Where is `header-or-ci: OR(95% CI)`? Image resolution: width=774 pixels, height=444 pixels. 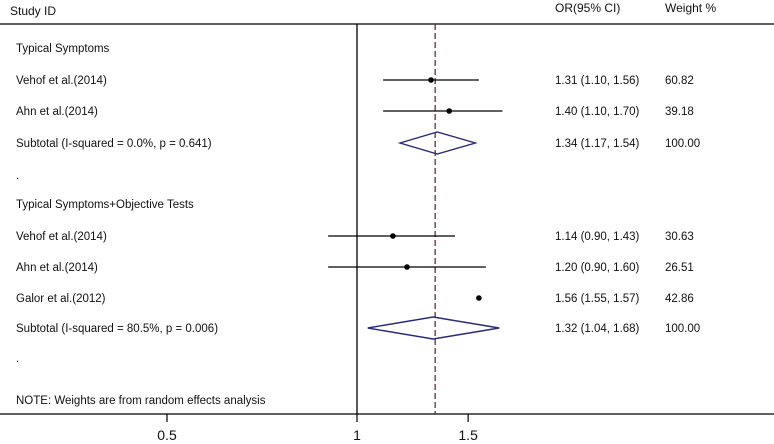
header-or-ci: OR(95% CI) is located at coordinates (587, 8).